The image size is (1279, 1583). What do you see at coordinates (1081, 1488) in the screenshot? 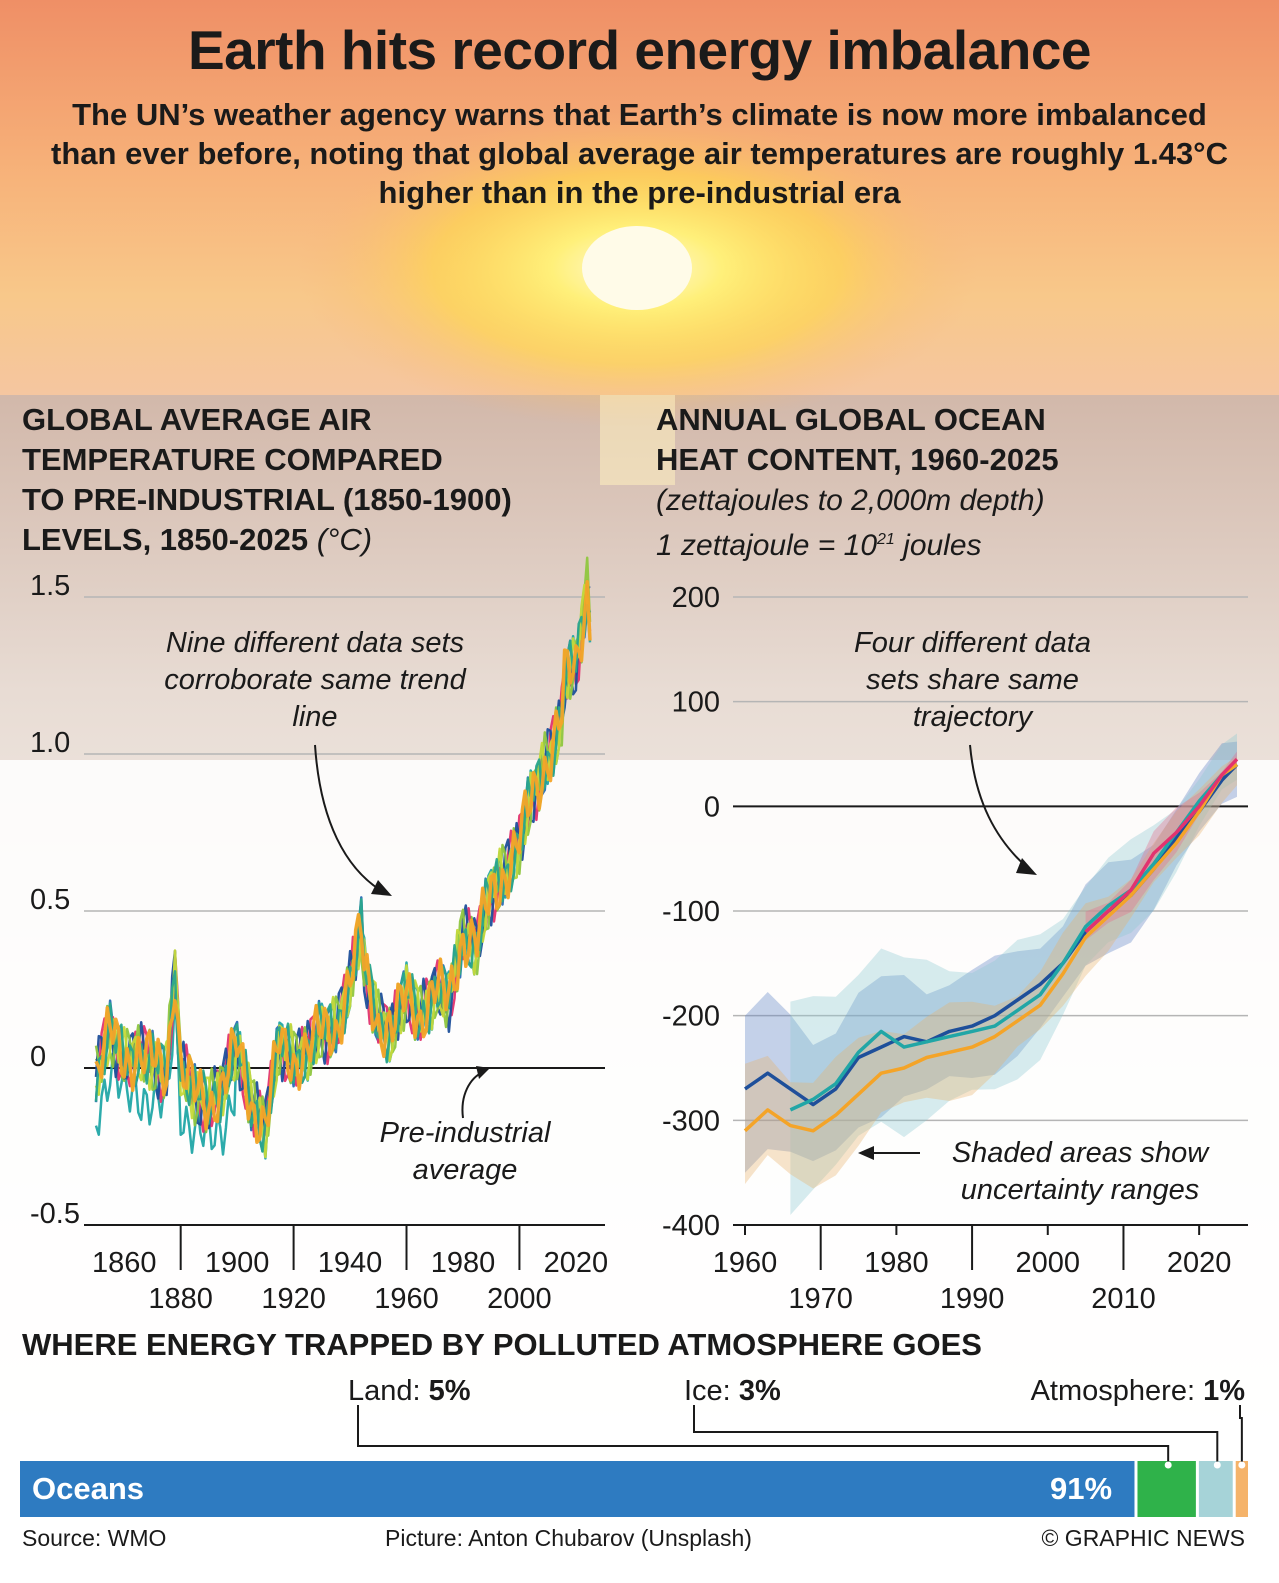
I see `oceans-value: 91%` at bounding box center [1081, 1488].